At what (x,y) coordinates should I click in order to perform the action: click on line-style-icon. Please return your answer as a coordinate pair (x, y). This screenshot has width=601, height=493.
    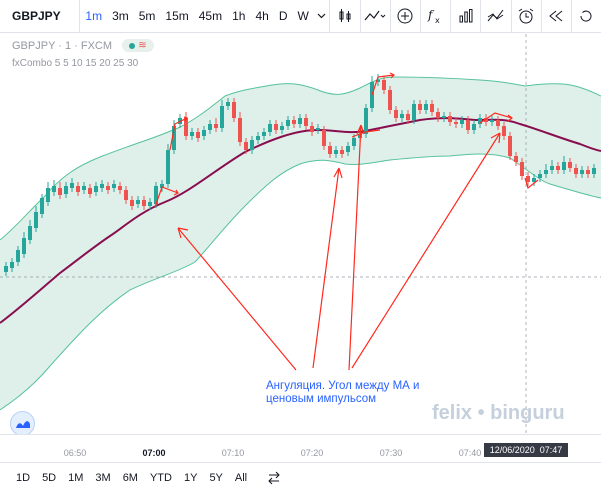
    Looking at the image, I should click on (374, 16).